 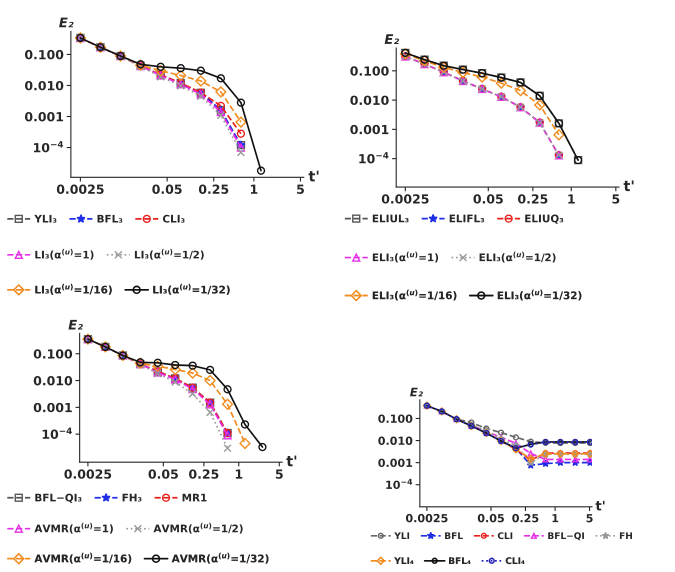 What do you see at coordinates (45, 218) in the screenshot?
I see `legend-label: YLI₃` at bounding box center [45, 218].